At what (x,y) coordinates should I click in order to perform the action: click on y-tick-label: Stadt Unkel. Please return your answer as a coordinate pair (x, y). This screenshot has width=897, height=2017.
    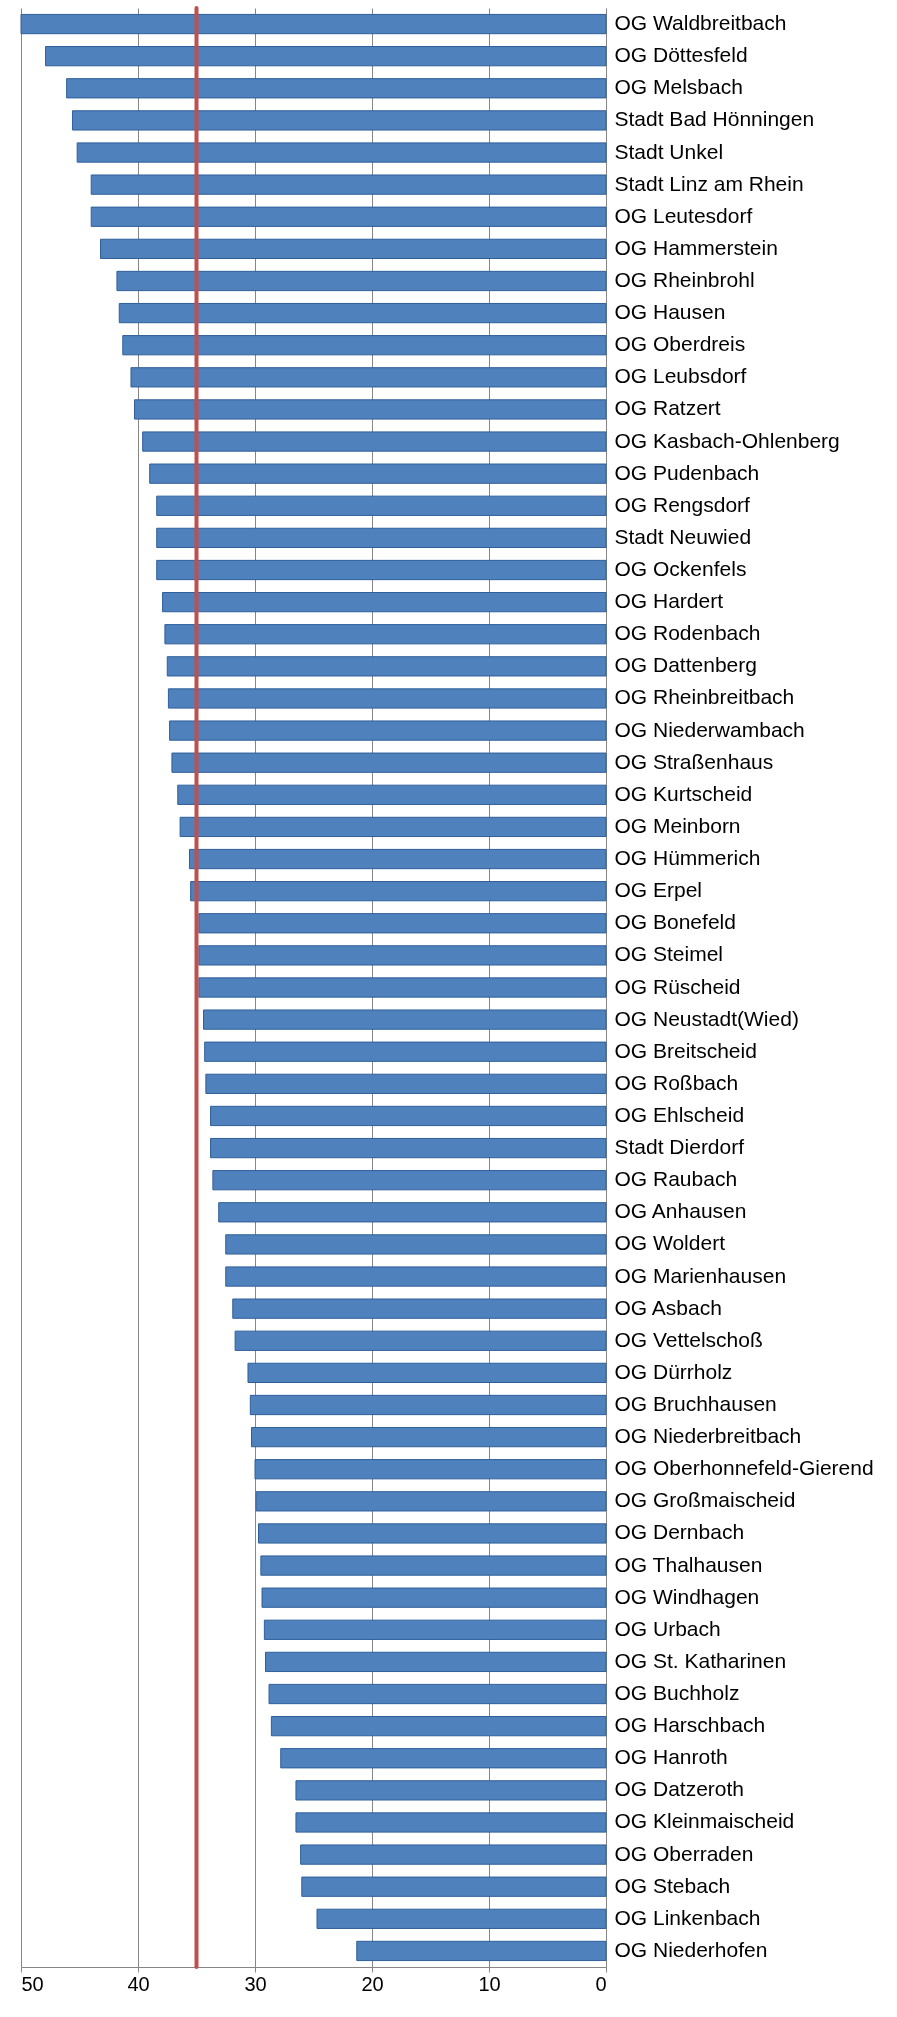
    Looking at the image, I should click on (669, 151).